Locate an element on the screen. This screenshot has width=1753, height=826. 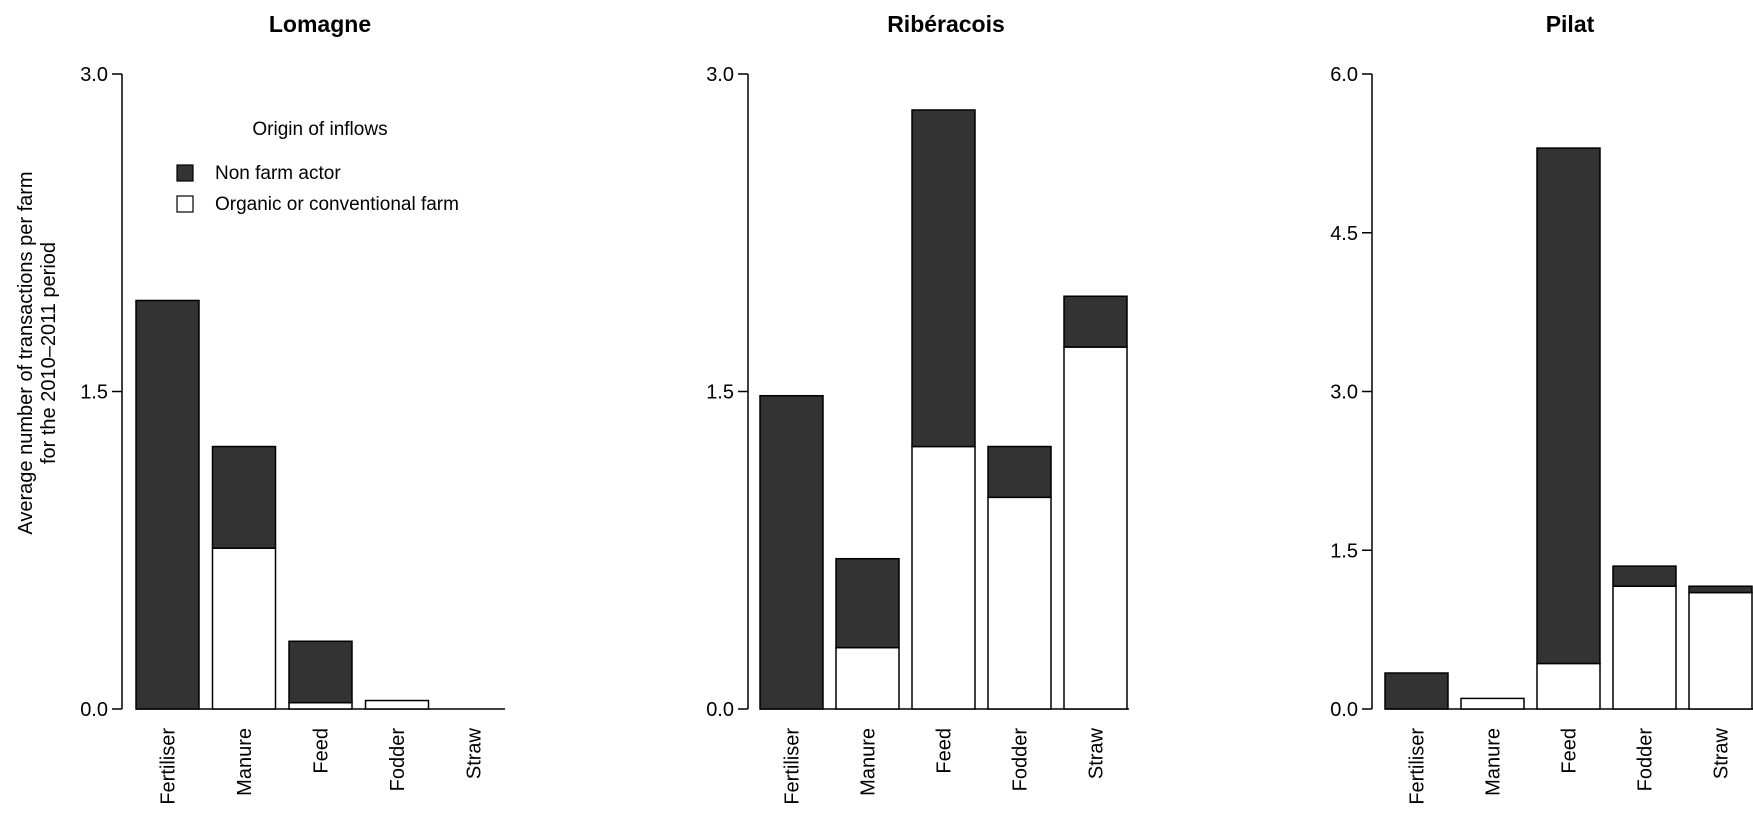
panel-title: Pilat is located at coordinates (1570, 24).